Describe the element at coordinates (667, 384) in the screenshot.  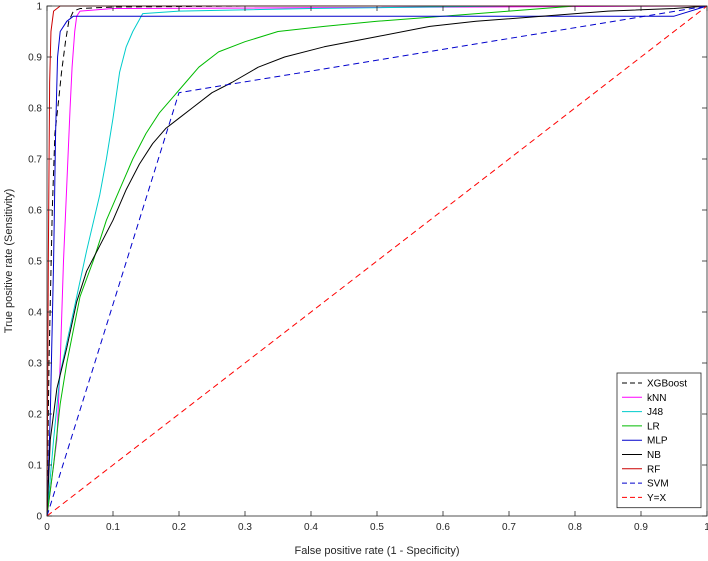
I see `legend-label: XGBoost` at that location.